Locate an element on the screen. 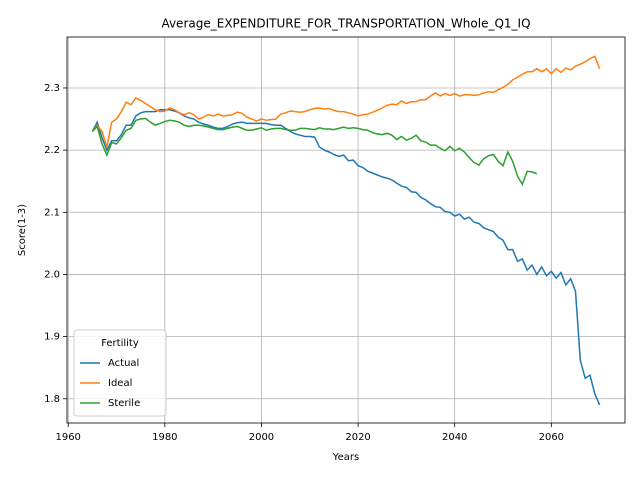 The height and width of the screenshot is (484, 640). legend-label: Ideal is located at coordinates (120, 383).